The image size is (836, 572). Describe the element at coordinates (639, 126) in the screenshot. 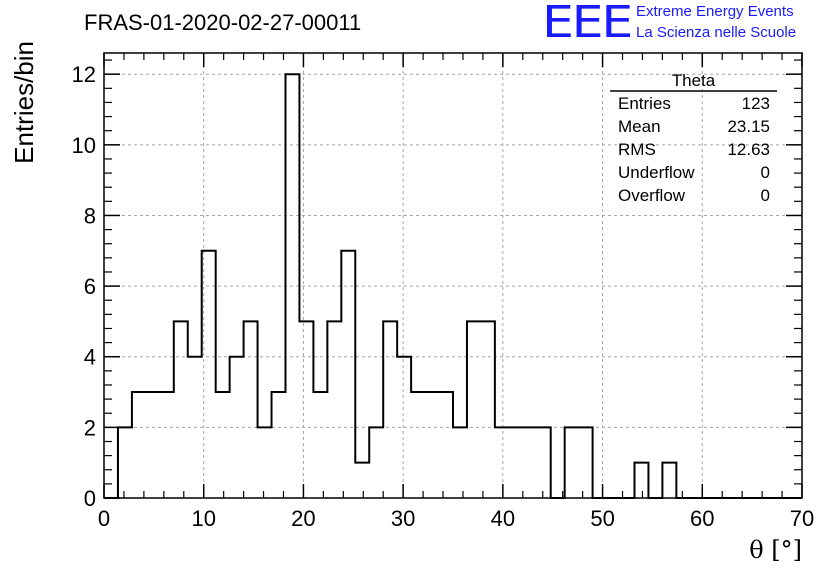

I see `stats-label: Mean` at that location.